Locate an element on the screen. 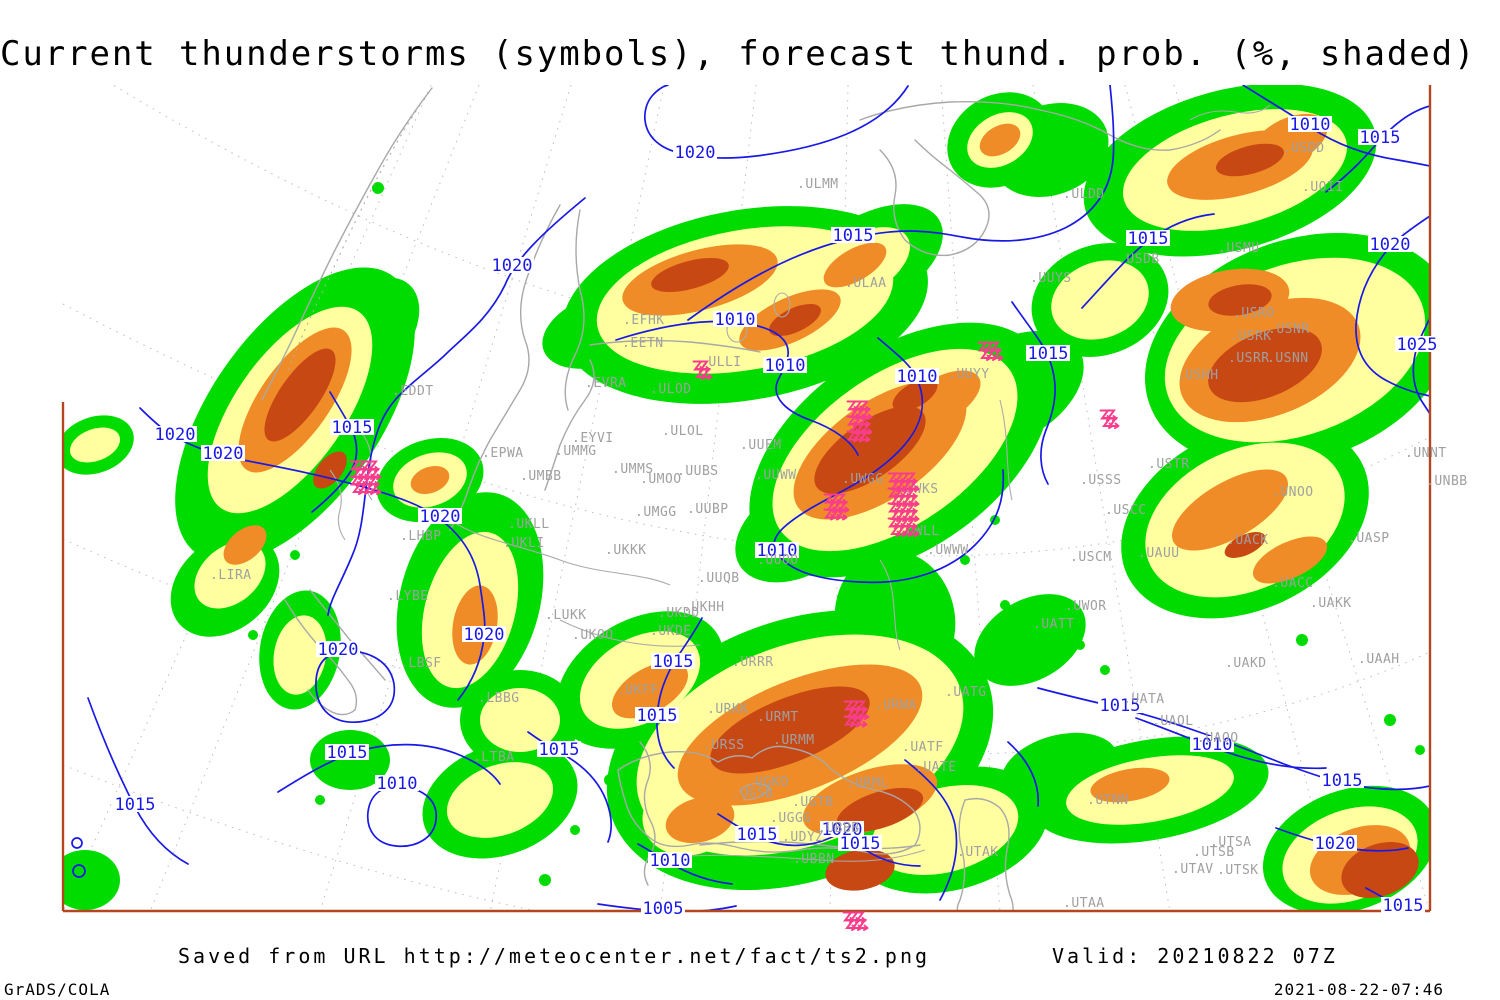  station-code-umms: .UMMS is located at coordinates (633, 469).